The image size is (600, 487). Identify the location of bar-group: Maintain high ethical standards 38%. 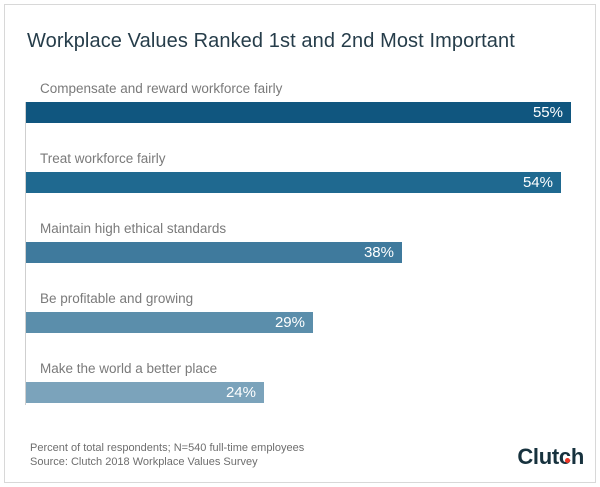
(306, 255).